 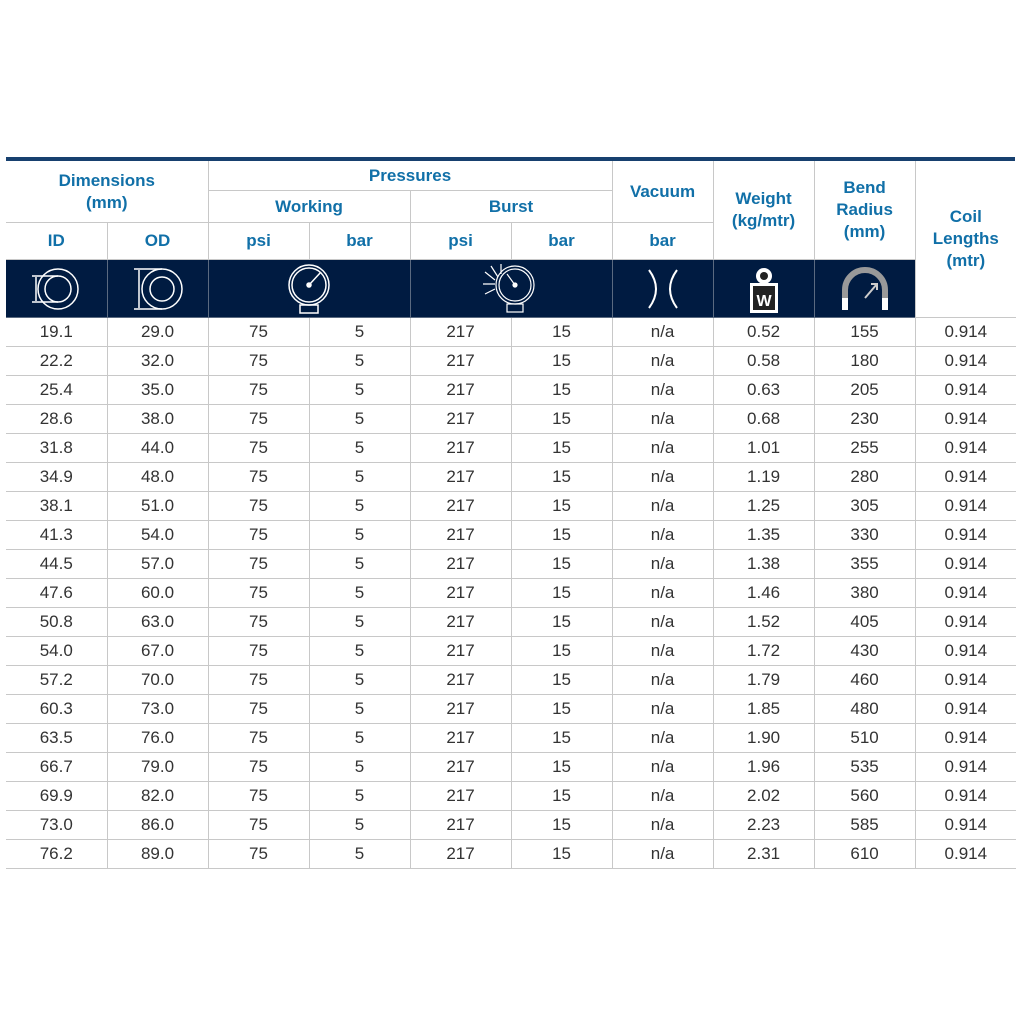 What do you see at coordinates (864, 854) in the screenshot?
I see `bend-radius-cell: 610` at bounding box center [864, 854].